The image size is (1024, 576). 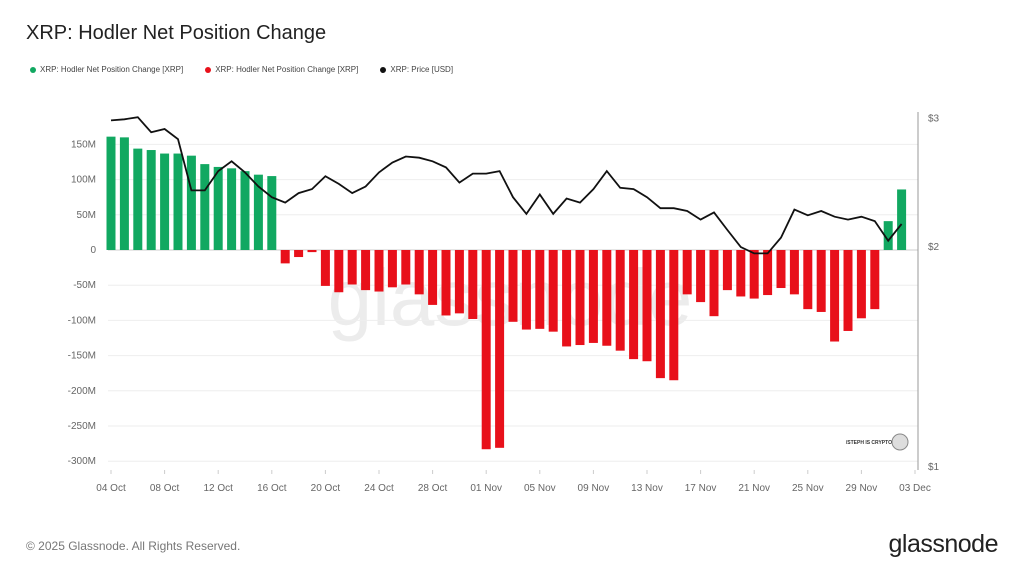 I want to click on y-left-tick-label: -300M, so click(x=82, y=461).